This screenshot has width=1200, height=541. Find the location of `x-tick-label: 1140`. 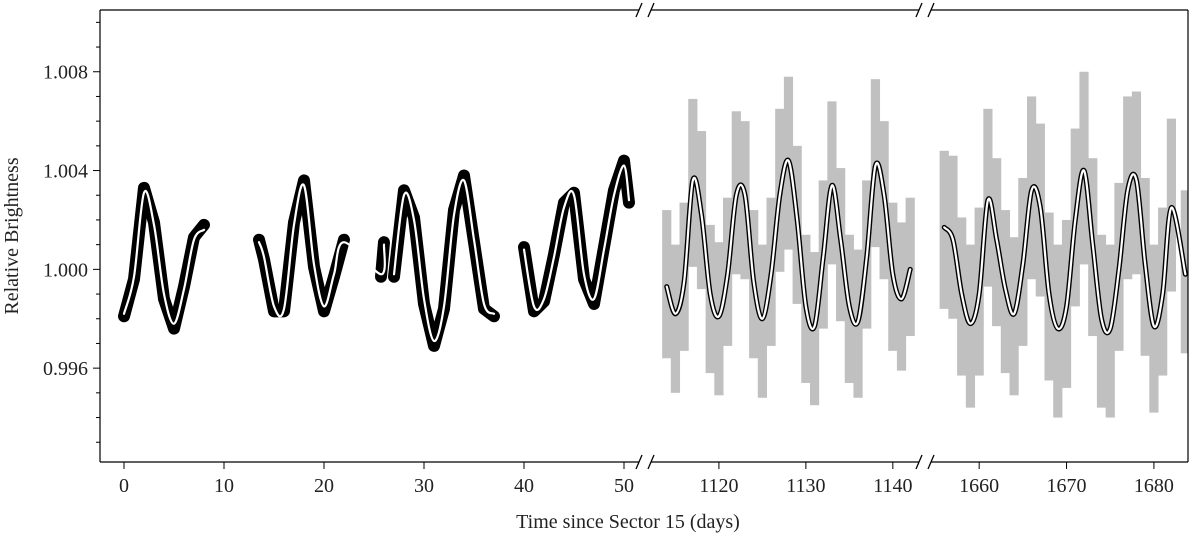

x-tick-label: 1140 is located at coordinates (892, 486).